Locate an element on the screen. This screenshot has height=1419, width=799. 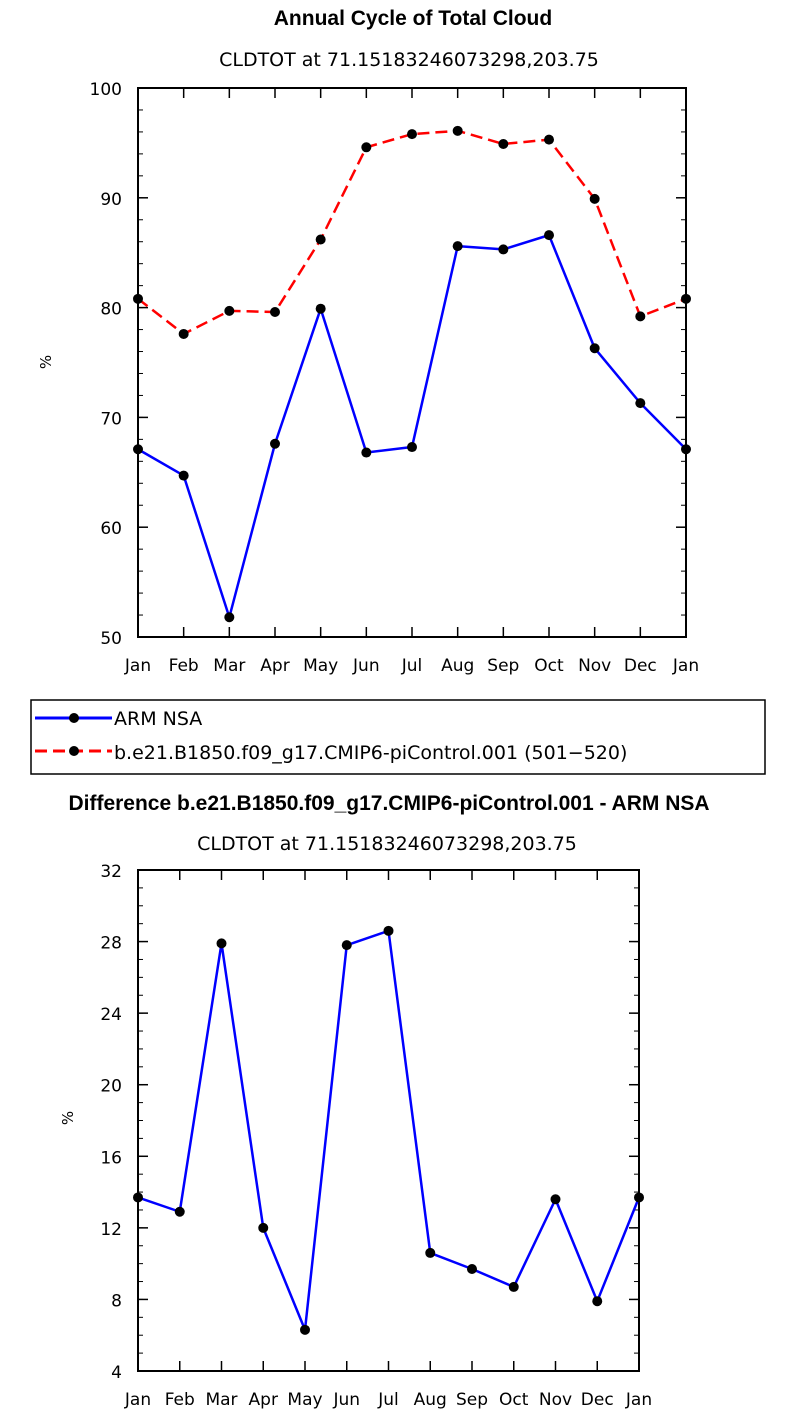
y-tick-label: 28 is located at coordinates (111, 944).